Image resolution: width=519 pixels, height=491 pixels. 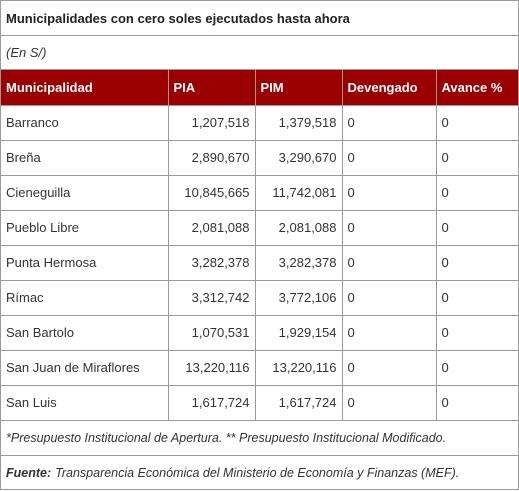 What do you see at coordinates (476, 88) in the screenshot?
I see `column-header-avance: Avance %` at bounding box center [476, 88].